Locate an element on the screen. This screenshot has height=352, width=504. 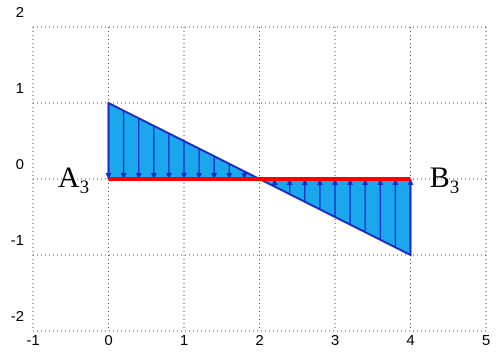
beam-end-label-a: A3 is located at coordinates (73, 179).